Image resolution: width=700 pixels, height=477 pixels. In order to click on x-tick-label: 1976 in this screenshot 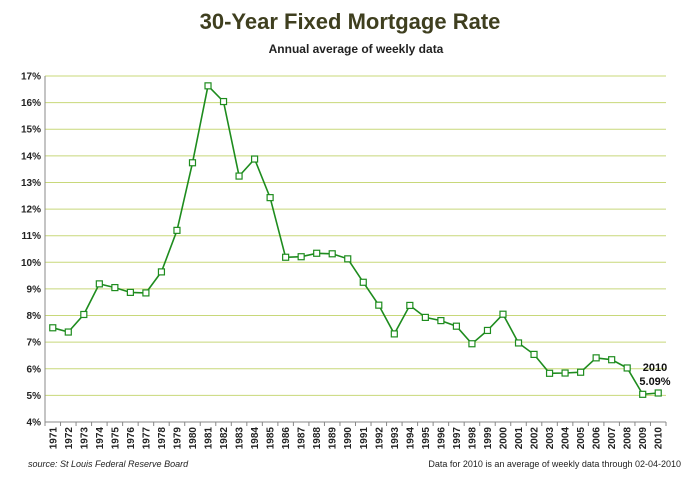, I will do `click(131, 438)`.